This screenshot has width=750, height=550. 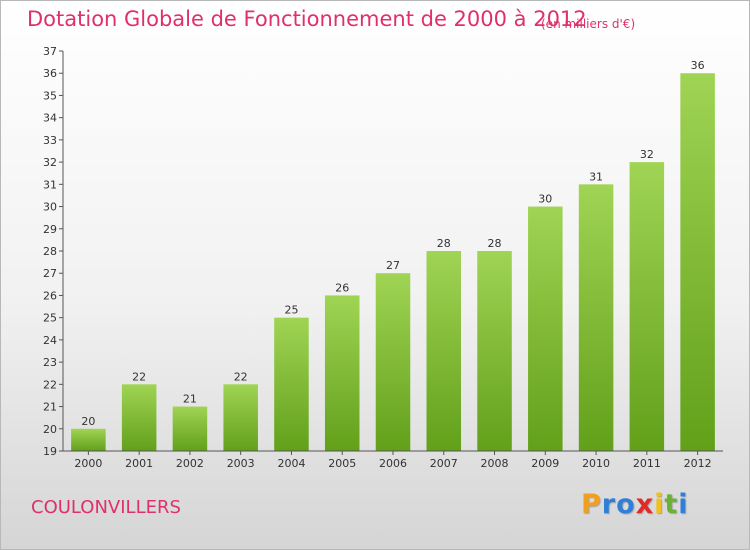 I want to click on place-name: COULONVILLERS, so click(x=106, y=507).